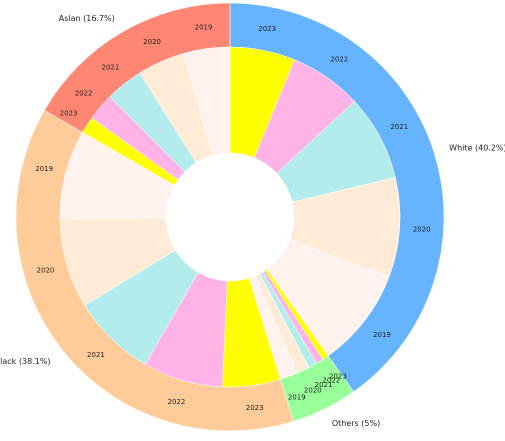 The height and width of the screenshot is (441, 505). Describe the element at coordinates (25, 361) in the screenshot. I see `group-label-black: Black (38.1%)` at that location.